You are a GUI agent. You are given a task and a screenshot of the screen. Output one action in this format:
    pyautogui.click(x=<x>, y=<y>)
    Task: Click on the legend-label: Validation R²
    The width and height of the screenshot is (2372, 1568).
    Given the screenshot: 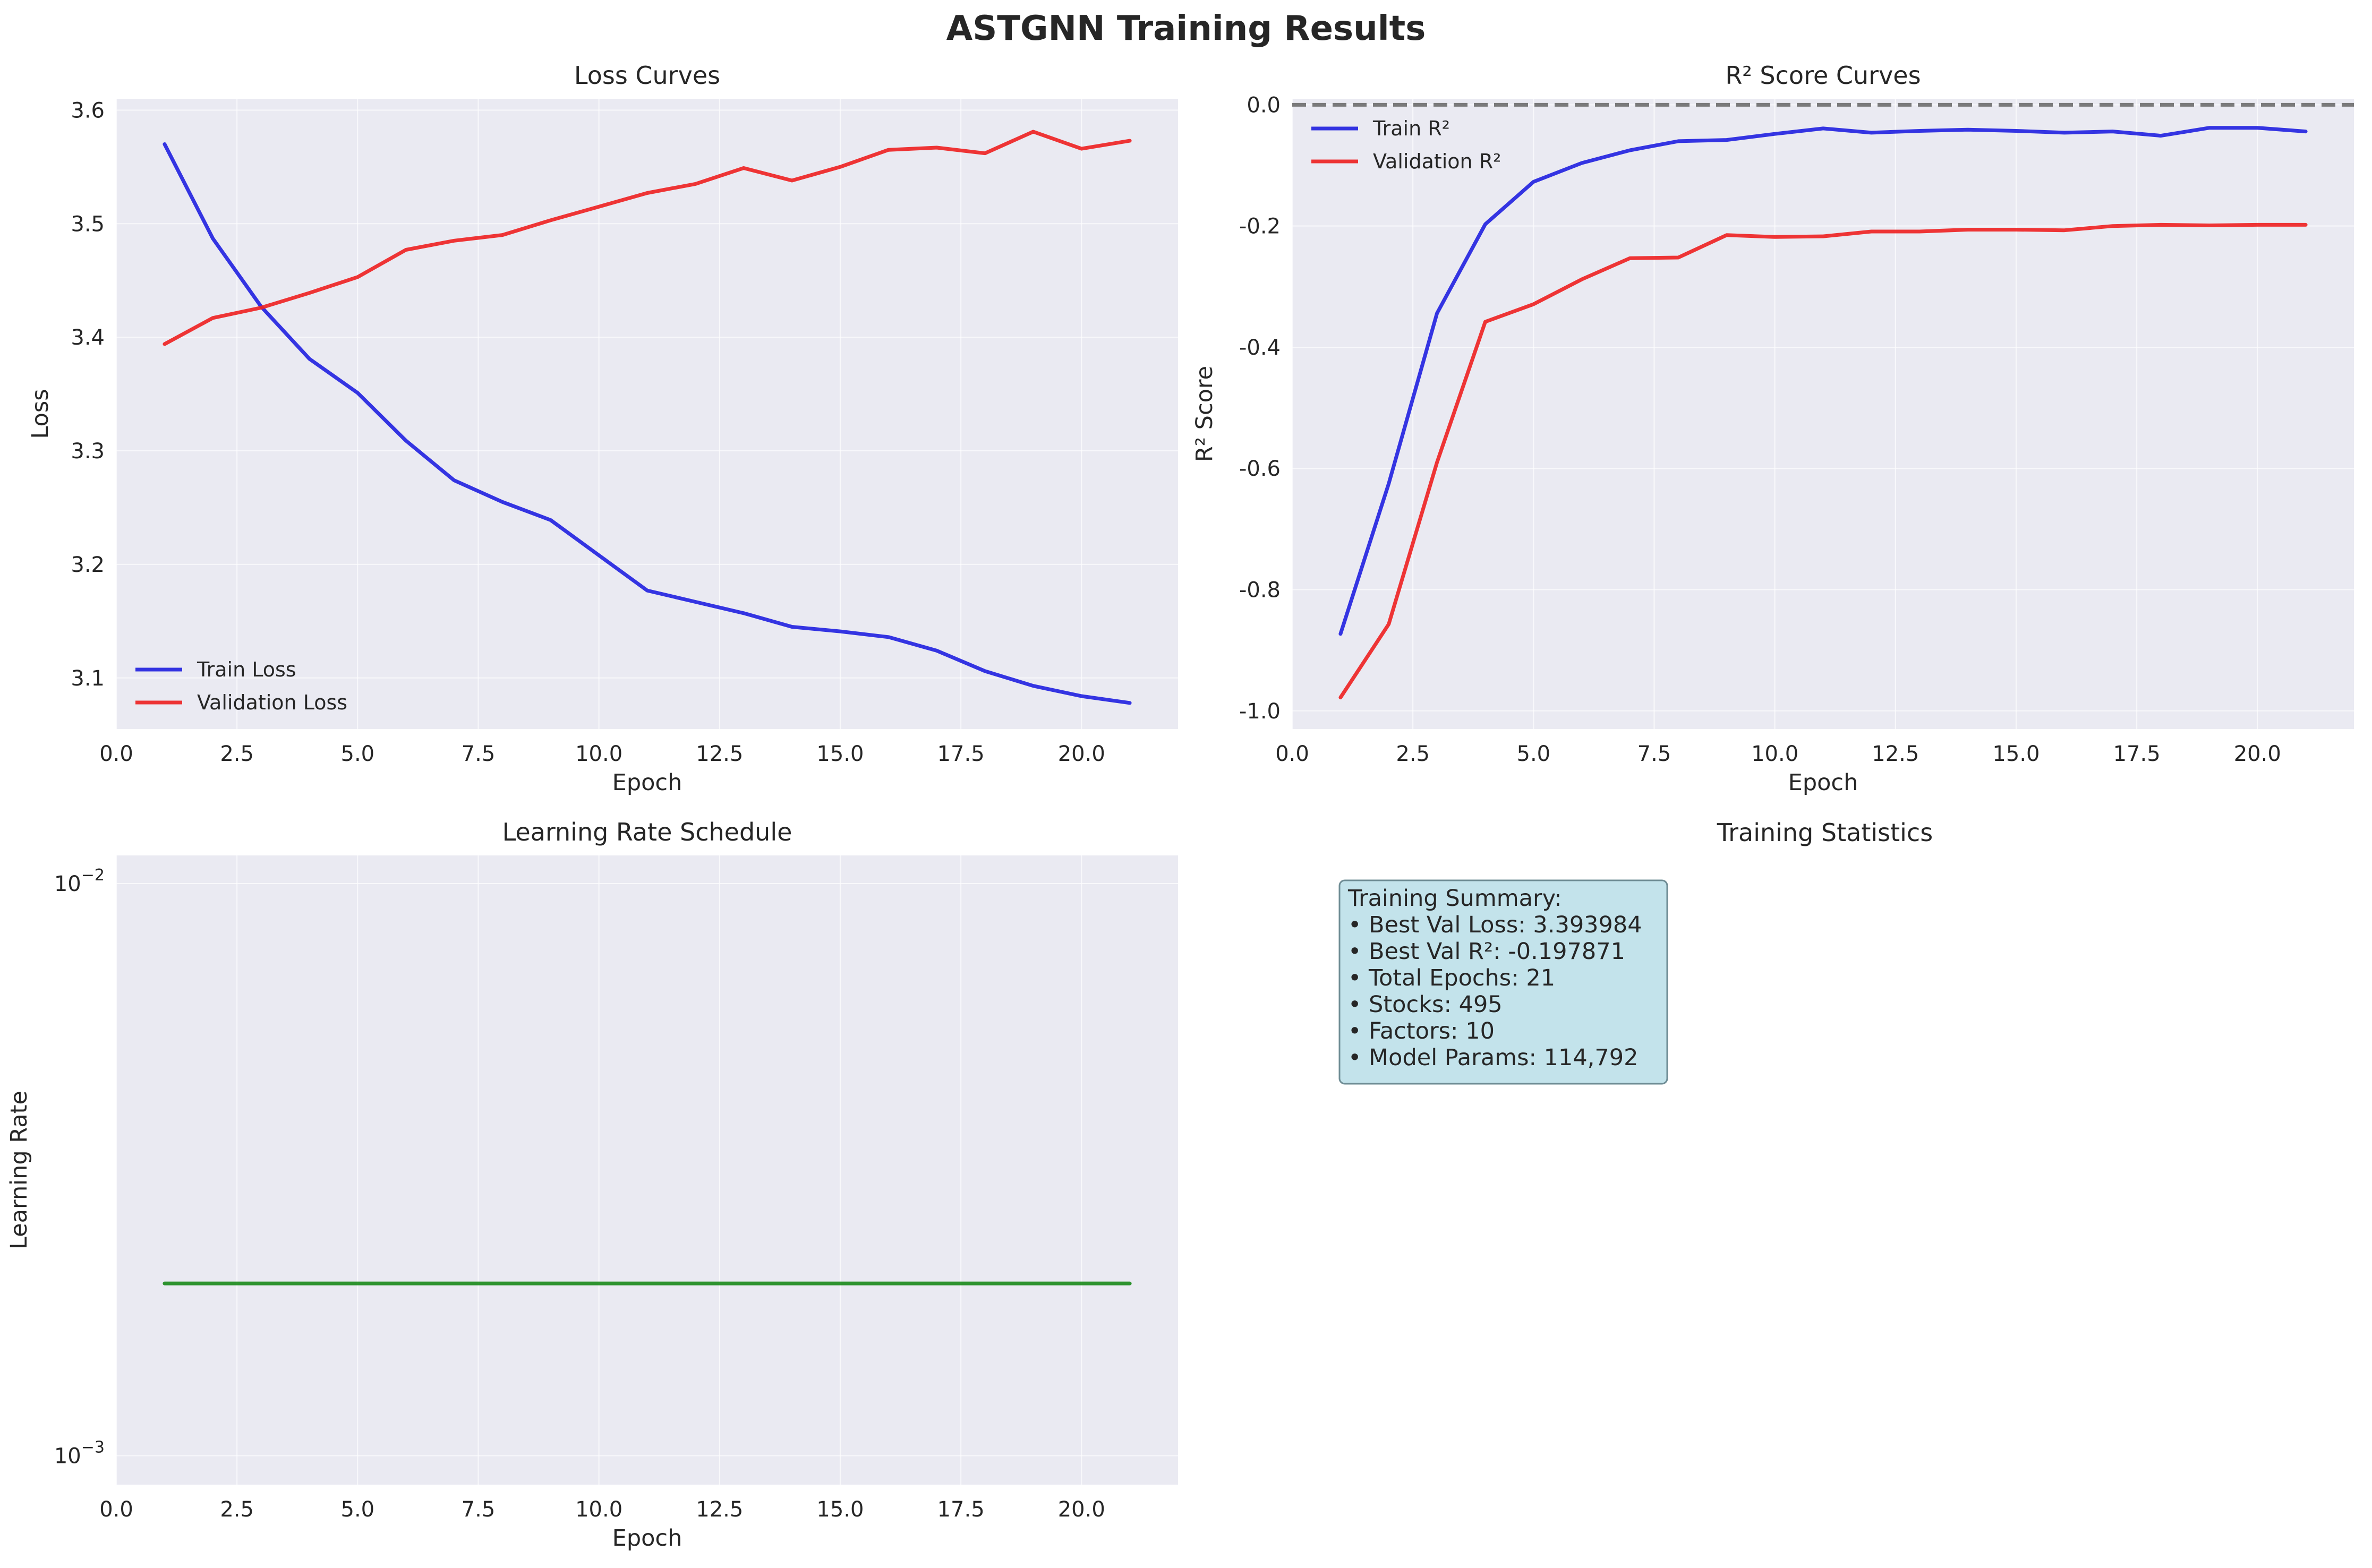 What is the action you would take?
    pyautogui.click(x=1437, y=161)
    